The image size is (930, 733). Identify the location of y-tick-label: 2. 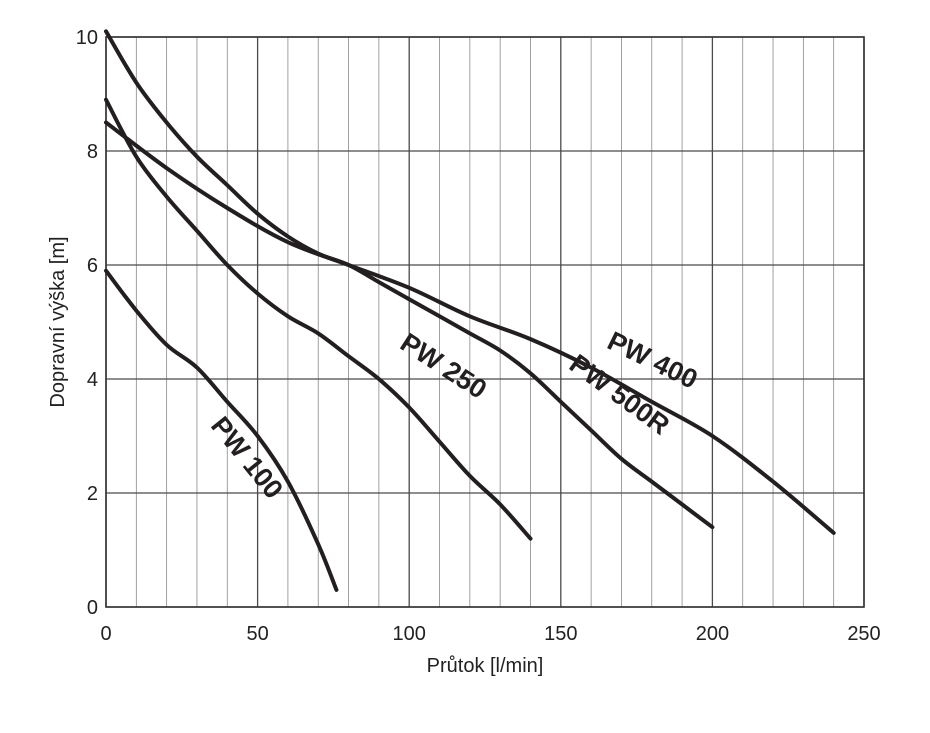
(92, 494).